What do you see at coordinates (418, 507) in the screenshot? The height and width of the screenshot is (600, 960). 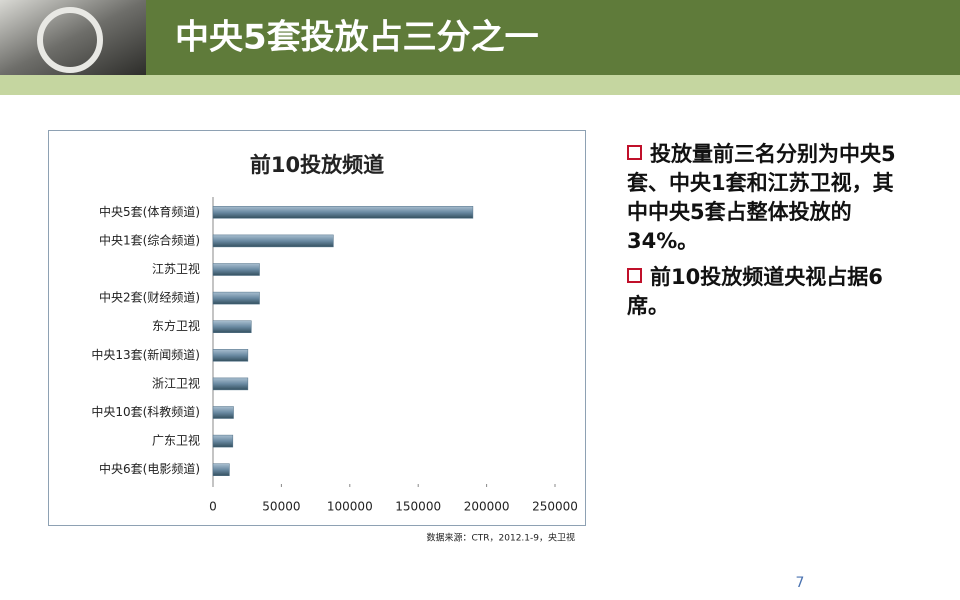 I see `x-tick-label: 150000` at bounding box center [418, 507].